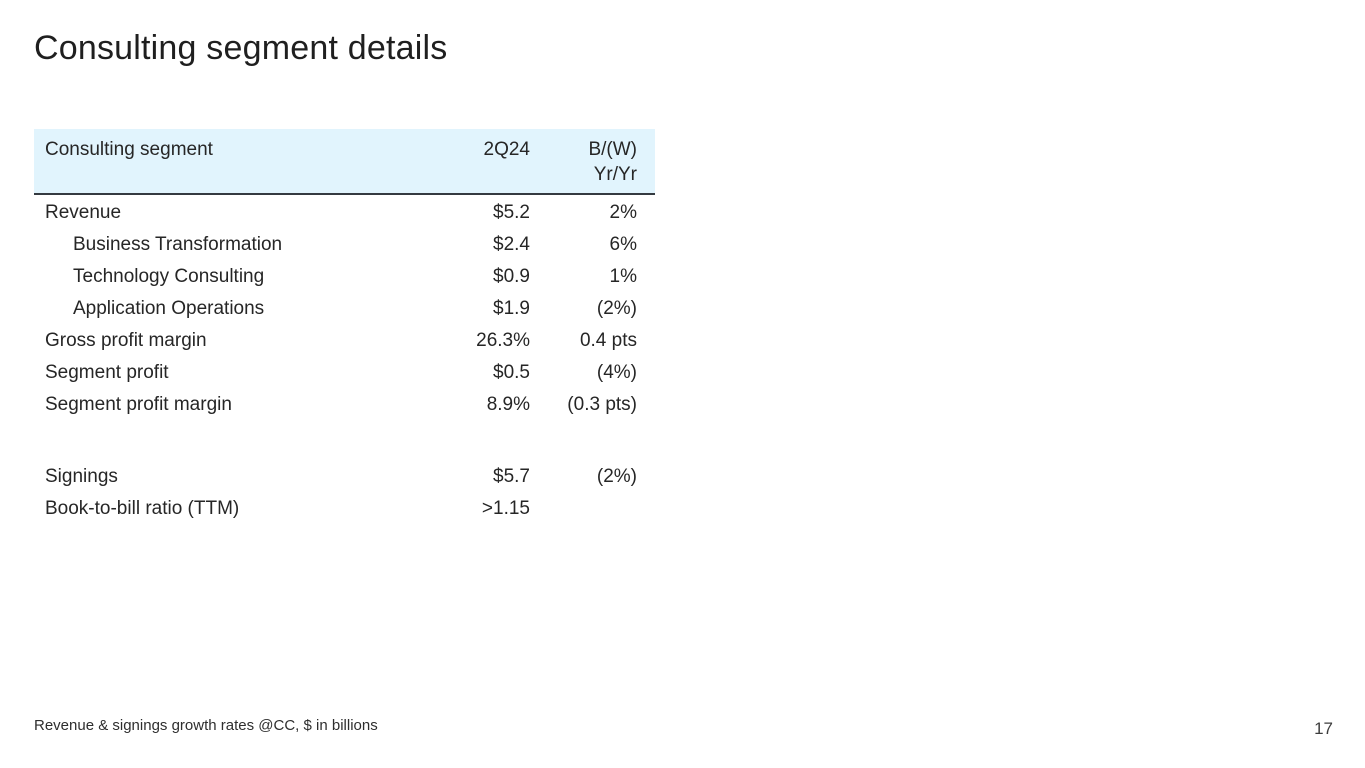 The height and width of the screenshot is (768, 1365). What do you see at coordinates (241, 48) in the screenshot?
I see `page-title: Consulting segment details` at bounding box center [241, 48].